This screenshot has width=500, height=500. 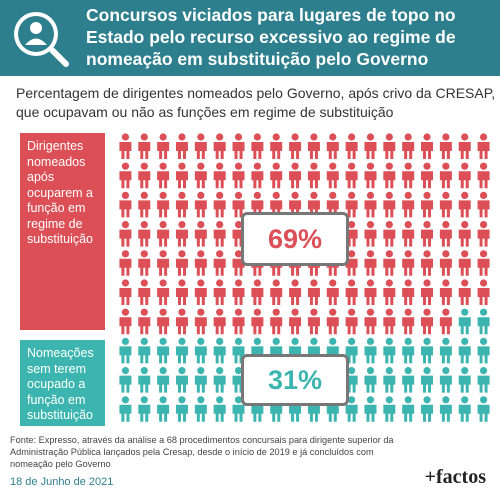 What do you see at coordinates (455, 477) in the screenshot?
I see `logo: +factos` at bounding box center [455, 477].